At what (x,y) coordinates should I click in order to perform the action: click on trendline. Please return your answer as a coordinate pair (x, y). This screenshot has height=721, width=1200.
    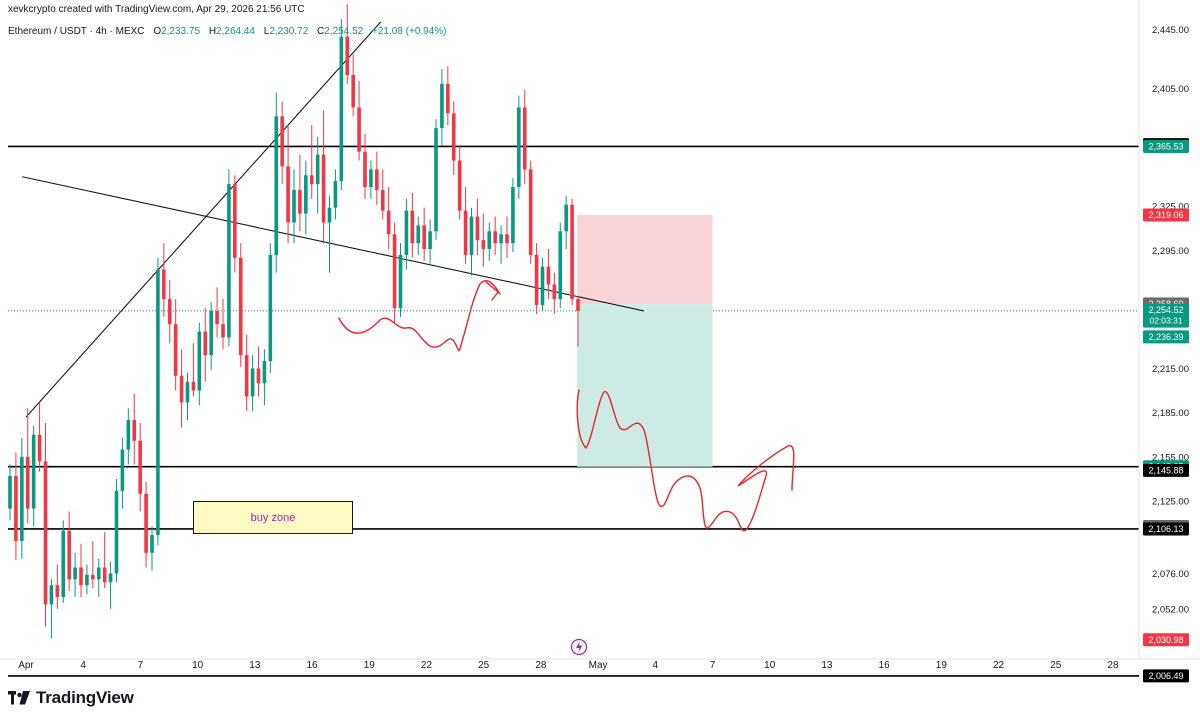
    Looking at the image, I should click on (333, 244).